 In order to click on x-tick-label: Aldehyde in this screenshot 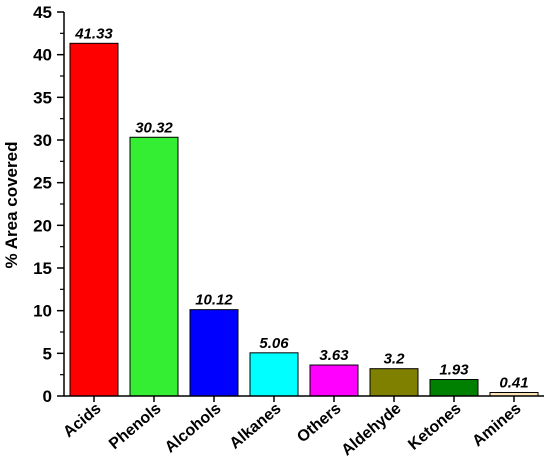, I will do `click(371, 429)`.